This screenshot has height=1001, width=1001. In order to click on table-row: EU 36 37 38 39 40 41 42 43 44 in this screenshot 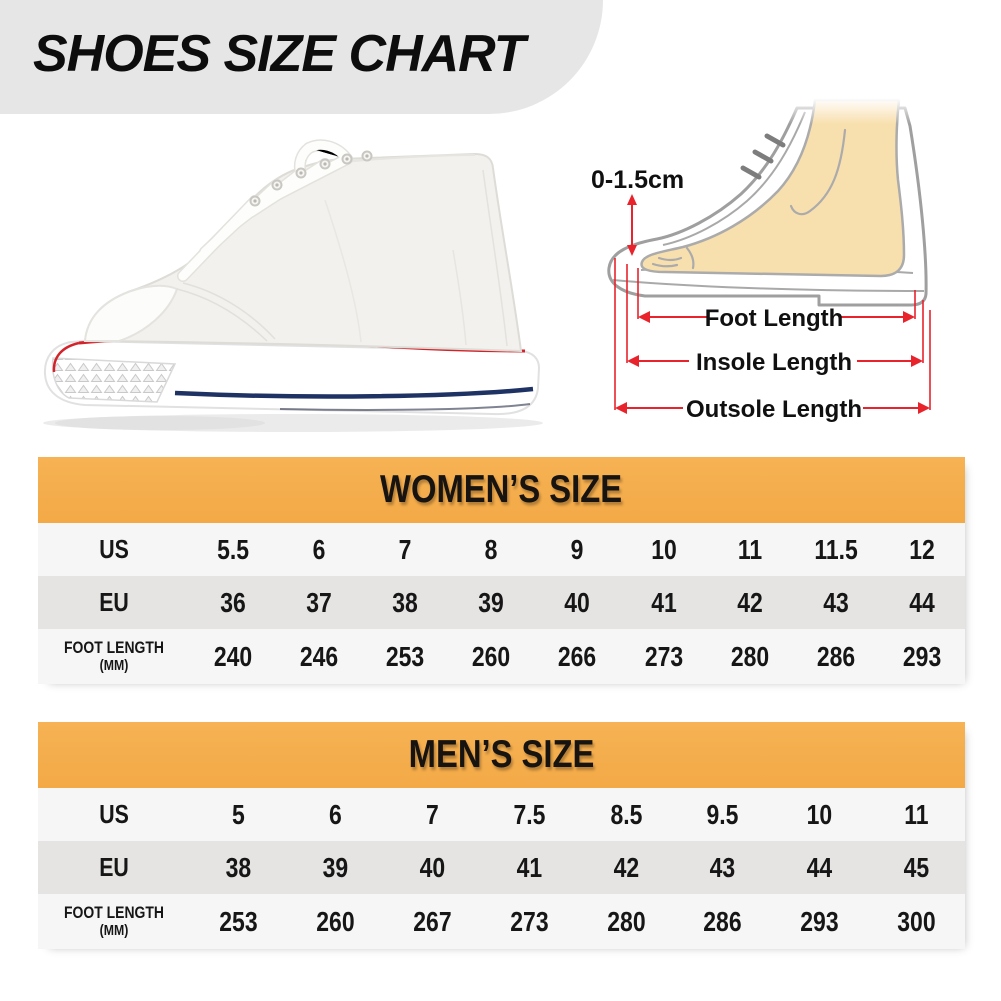, I will do `click(501, 602)`.